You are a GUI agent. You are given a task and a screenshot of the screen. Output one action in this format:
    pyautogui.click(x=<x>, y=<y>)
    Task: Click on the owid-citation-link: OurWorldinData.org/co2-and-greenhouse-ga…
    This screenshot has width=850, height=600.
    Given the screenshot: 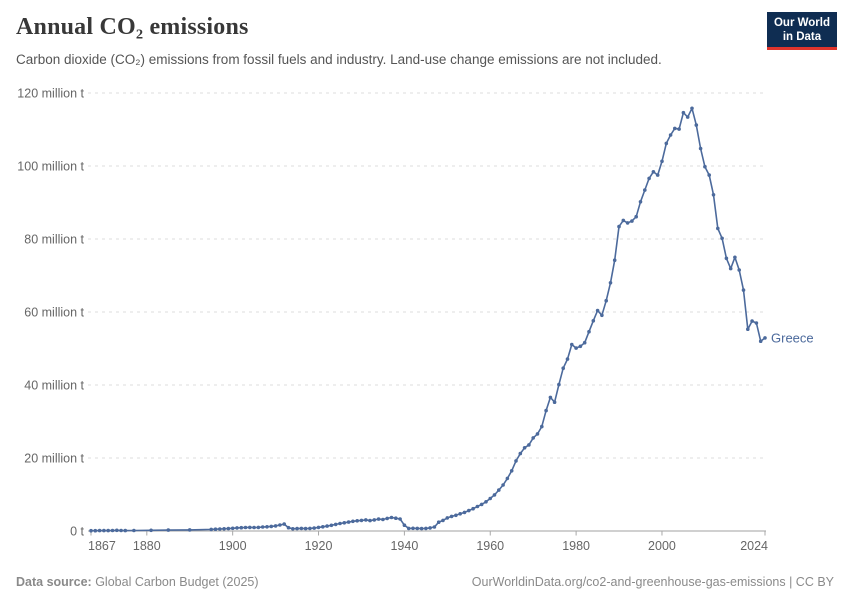 What is the action you would take?
    pyautogui.click(x=652, y=582)
    